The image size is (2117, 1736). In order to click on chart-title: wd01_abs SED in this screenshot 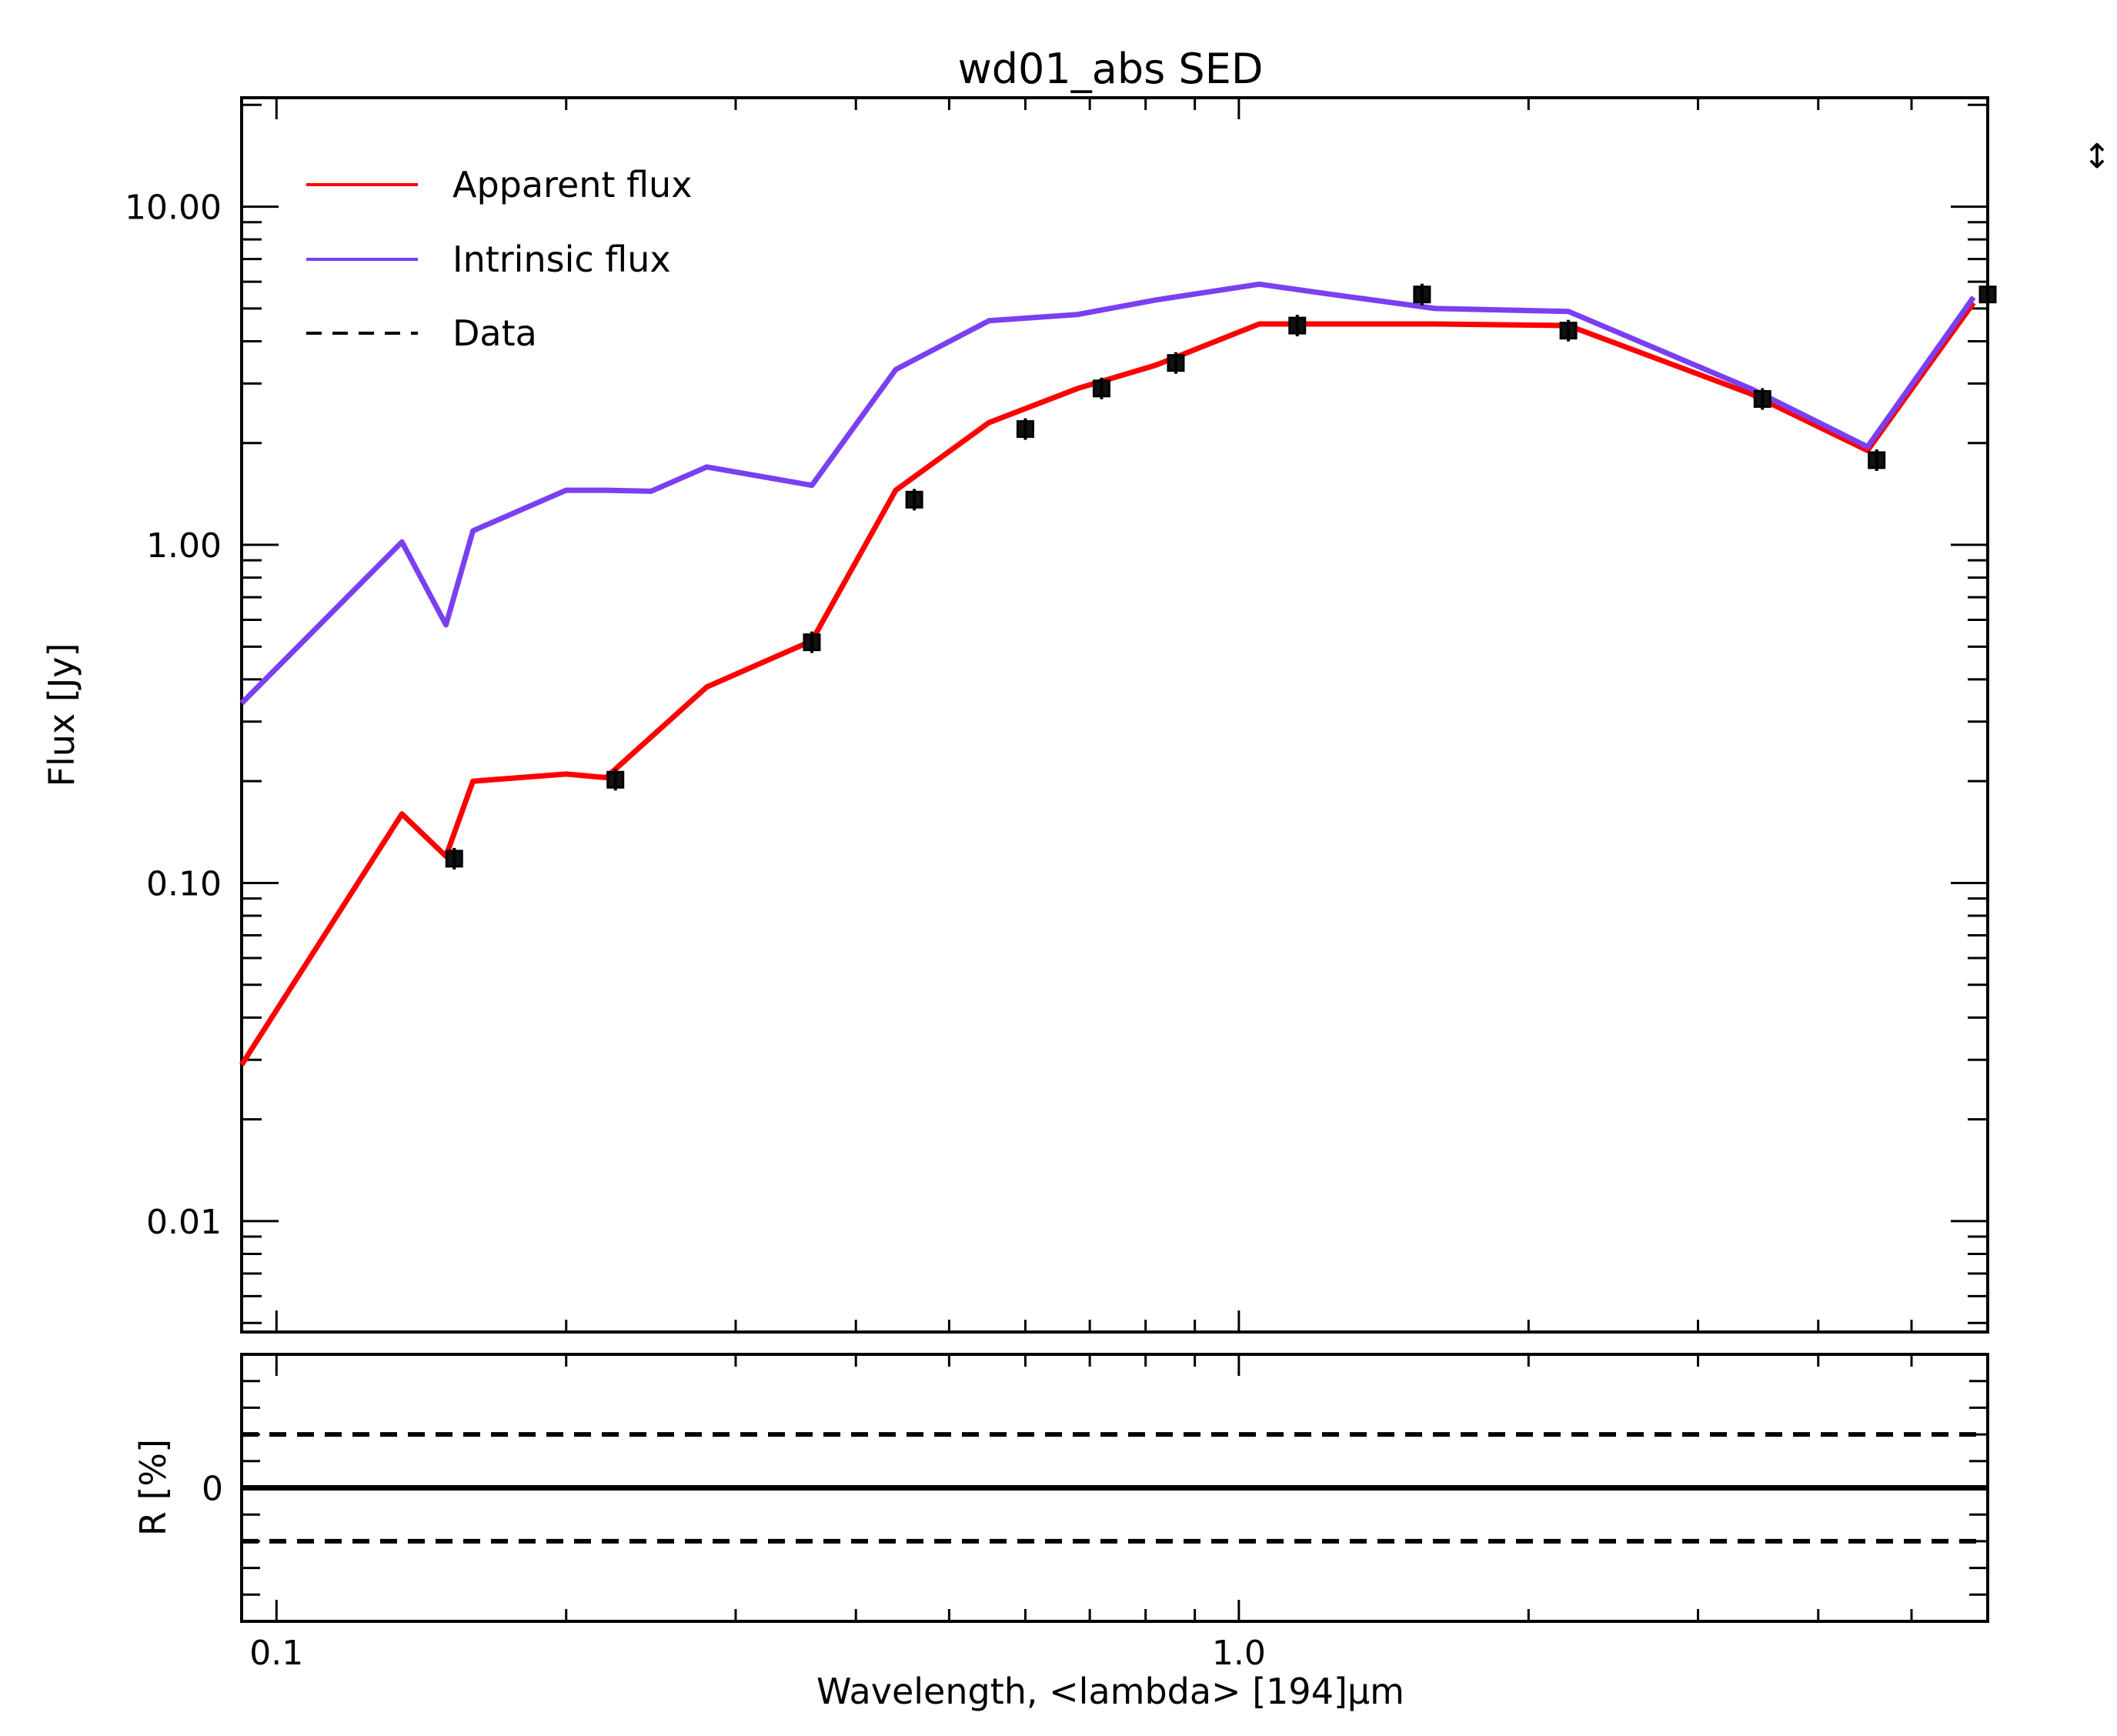, I will do `click(1111, 69)`.